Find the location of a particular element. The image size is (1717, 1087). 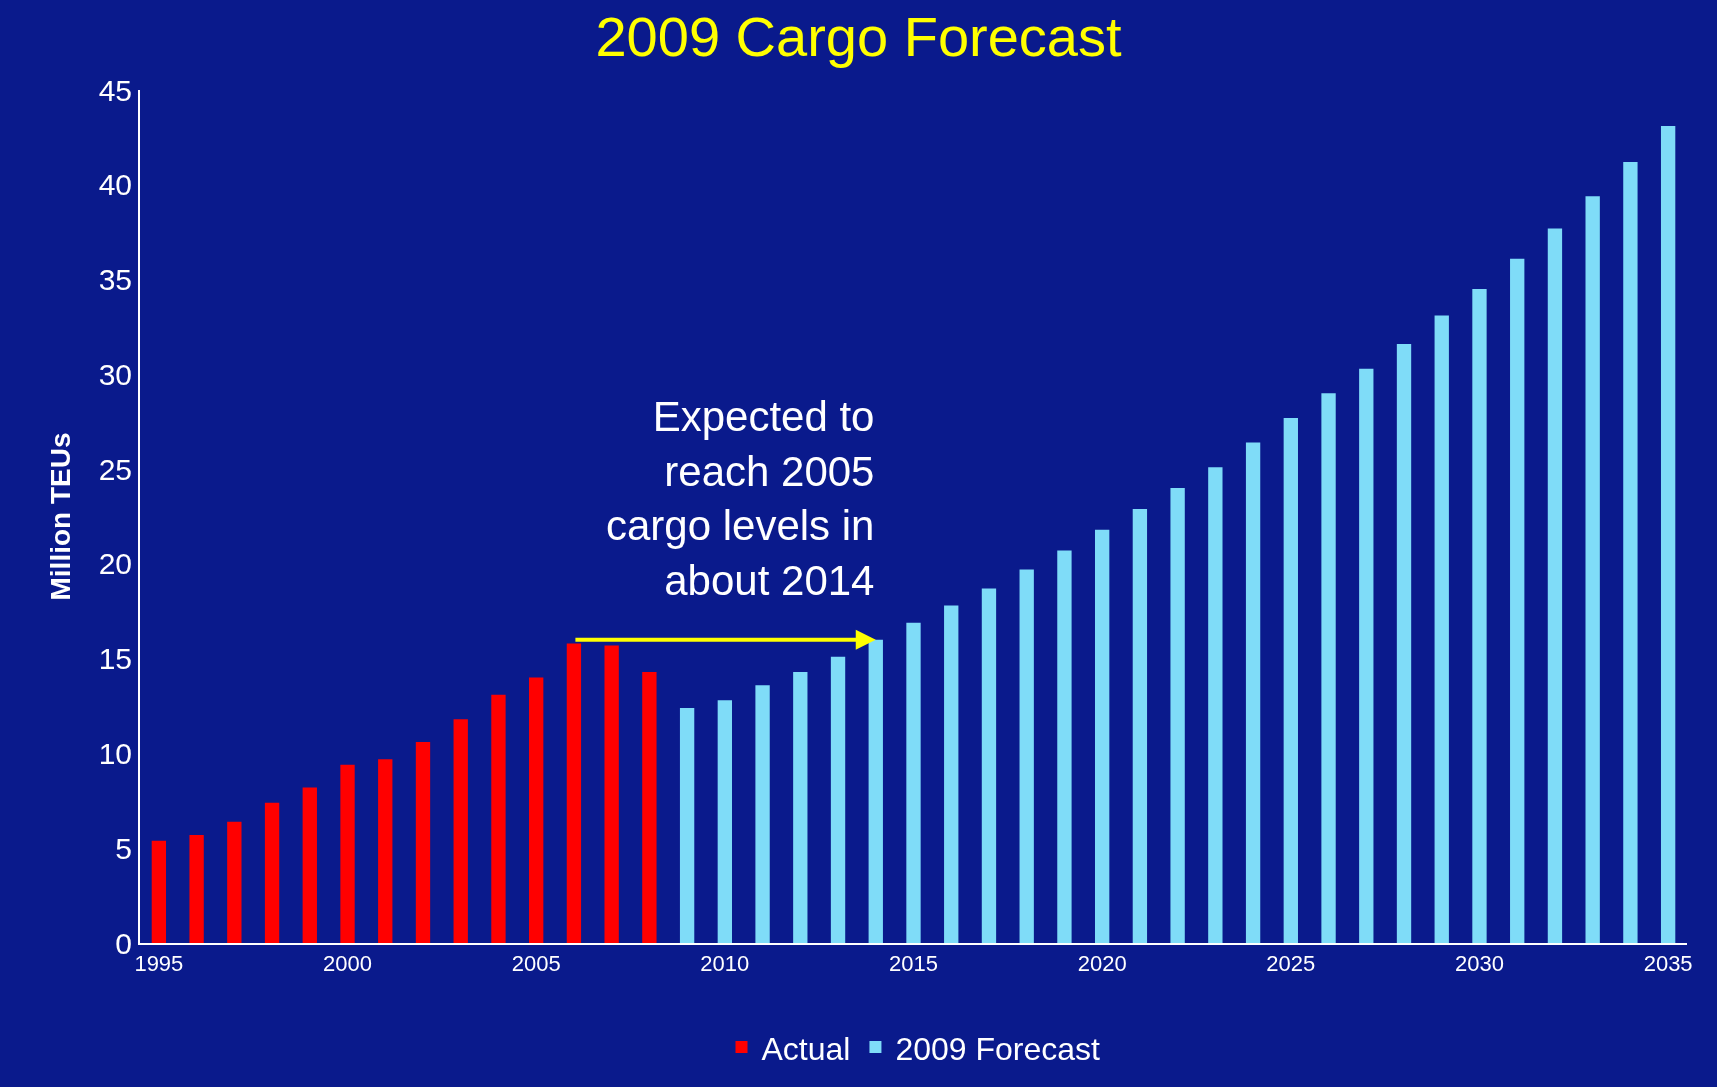

legend-label: 2009 Forecast is located at coordinates (998, 1048).